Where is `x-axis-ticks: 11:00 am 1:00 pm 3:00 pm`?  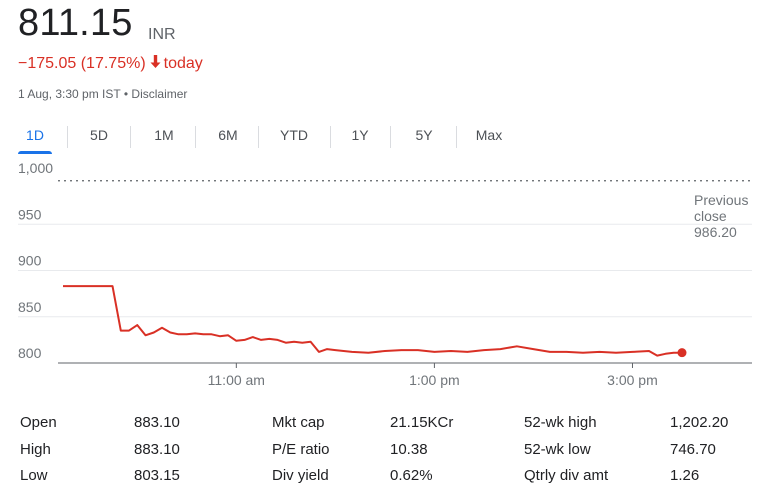
x-axis-ticks: 11:00 am 1:00 pm 3:00 pm is located at coordinates (433, 375).